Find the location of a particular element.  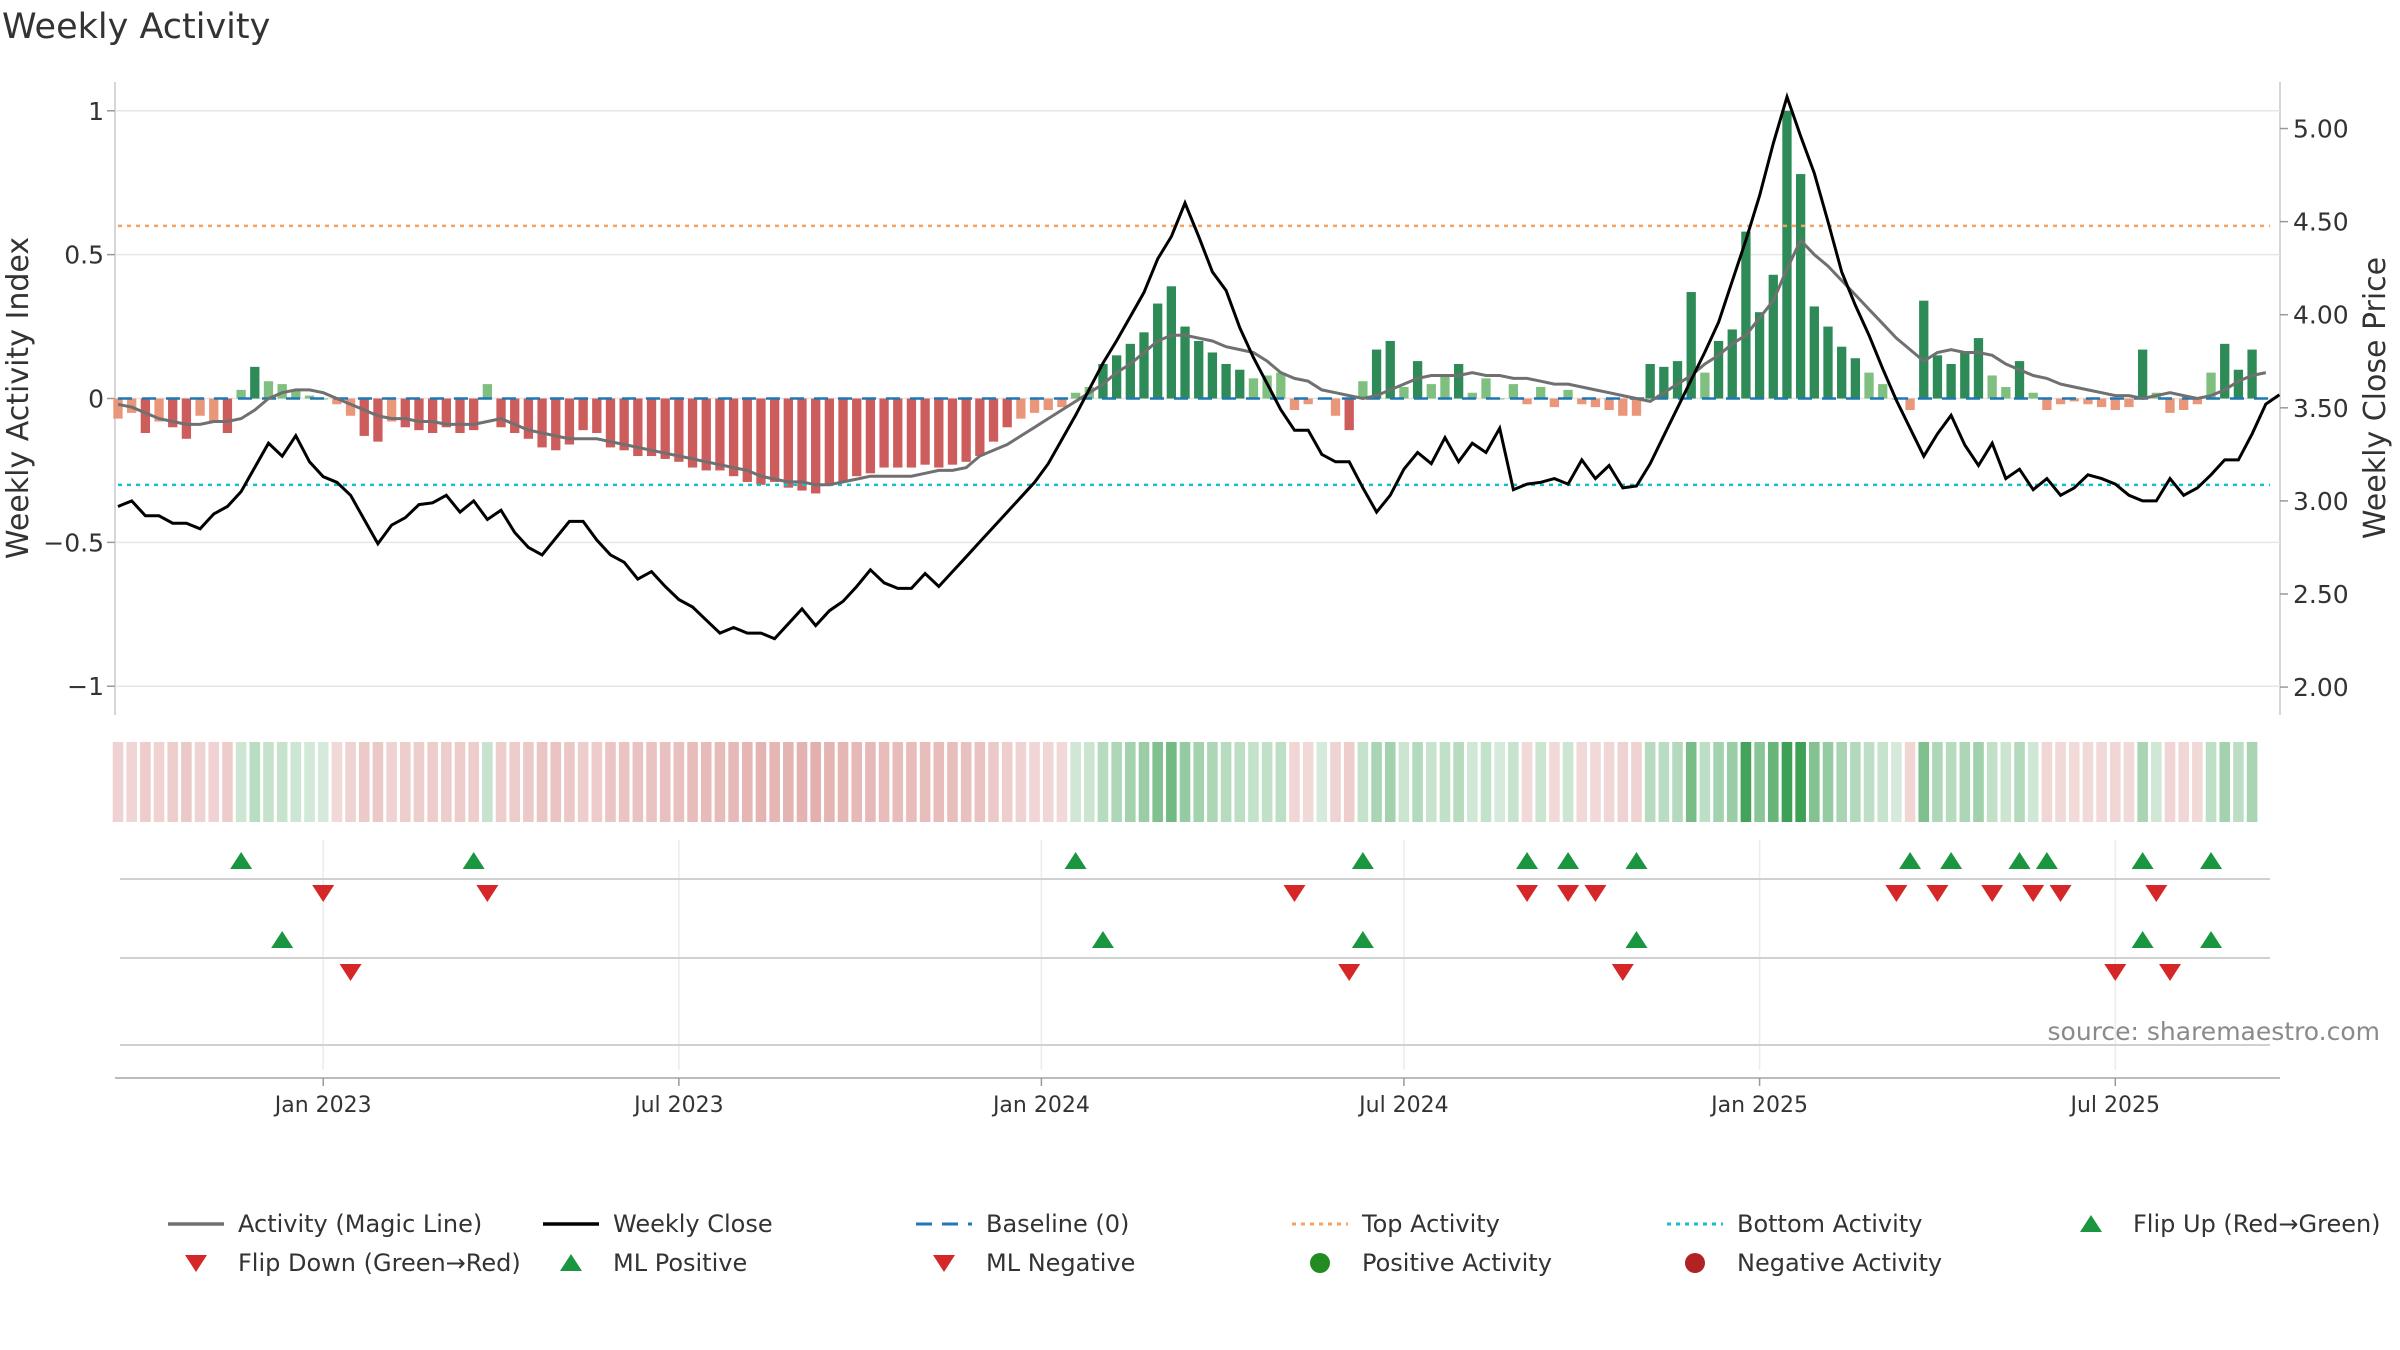

legend-label-9: Positive Activity is located at coordinates (1457, 1263).